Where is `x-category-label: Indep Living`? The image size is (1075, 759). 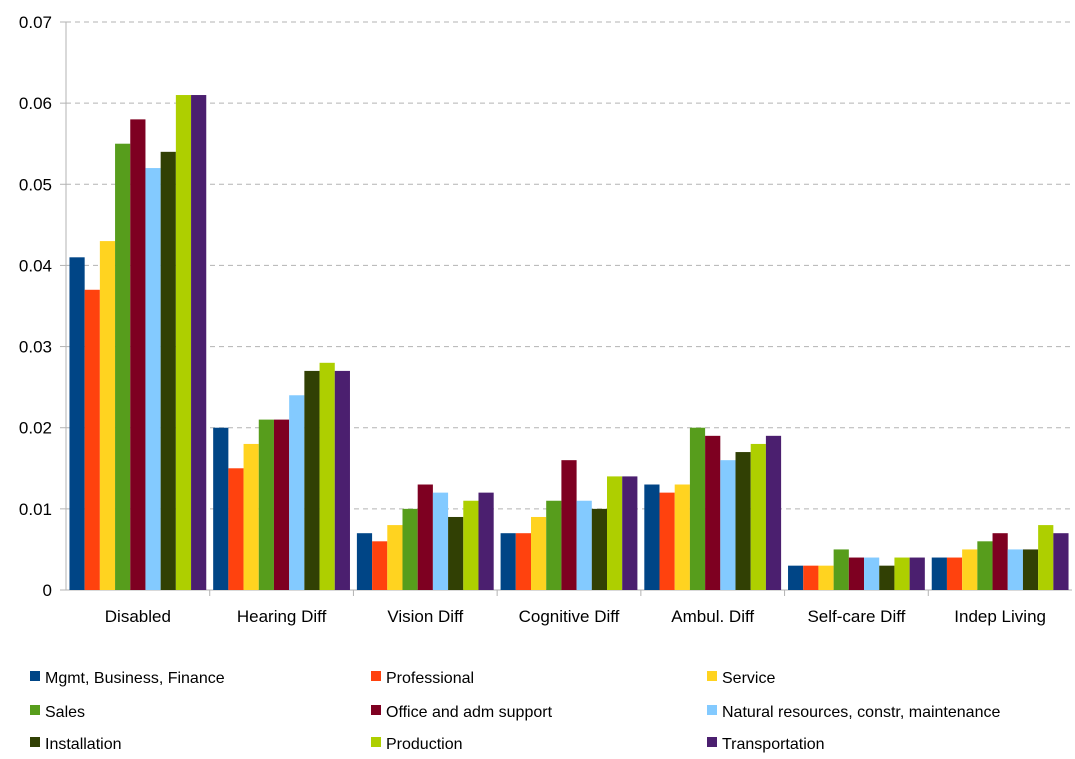 x-category-label: Indep Living is located at coordinates (1000, 616).